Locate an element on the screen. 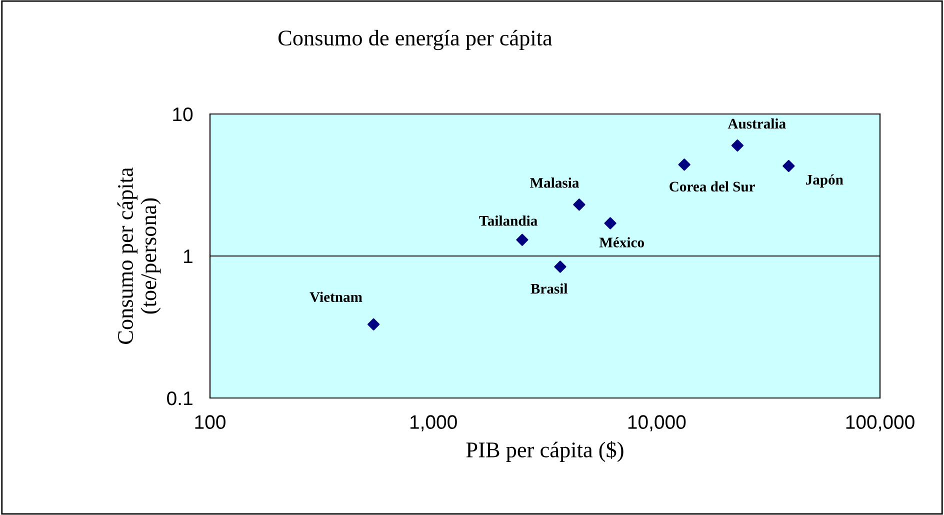  x-tick-label: 1,000 is located at coordinates (433, 423).